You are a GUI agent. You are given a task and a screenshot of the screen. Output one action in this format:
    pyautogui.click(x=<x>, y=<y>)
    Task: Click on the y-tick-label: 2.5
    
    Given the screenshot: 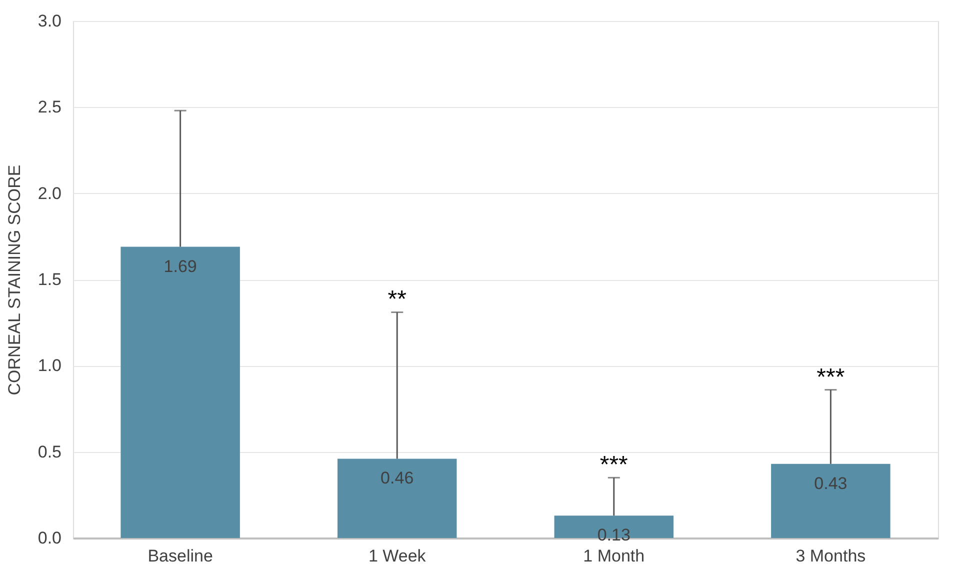 What is the action you would take?
    pyautogui.click(x=50, y=107)
    